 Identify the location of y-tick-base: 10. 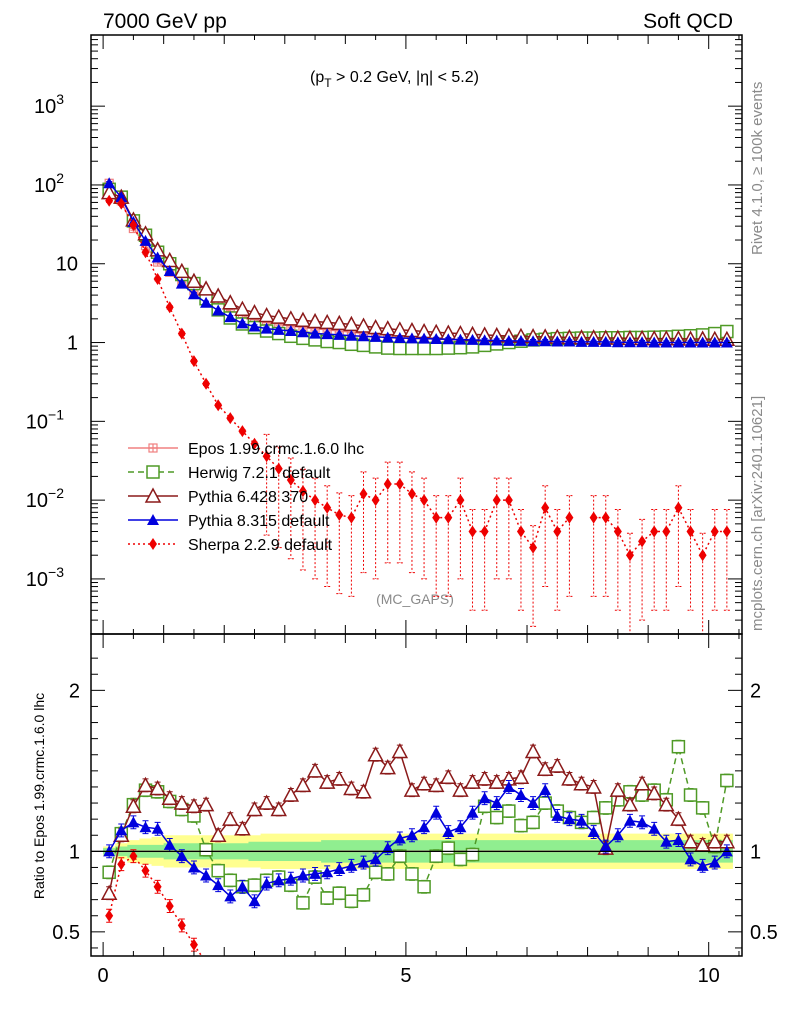
(67, 265).